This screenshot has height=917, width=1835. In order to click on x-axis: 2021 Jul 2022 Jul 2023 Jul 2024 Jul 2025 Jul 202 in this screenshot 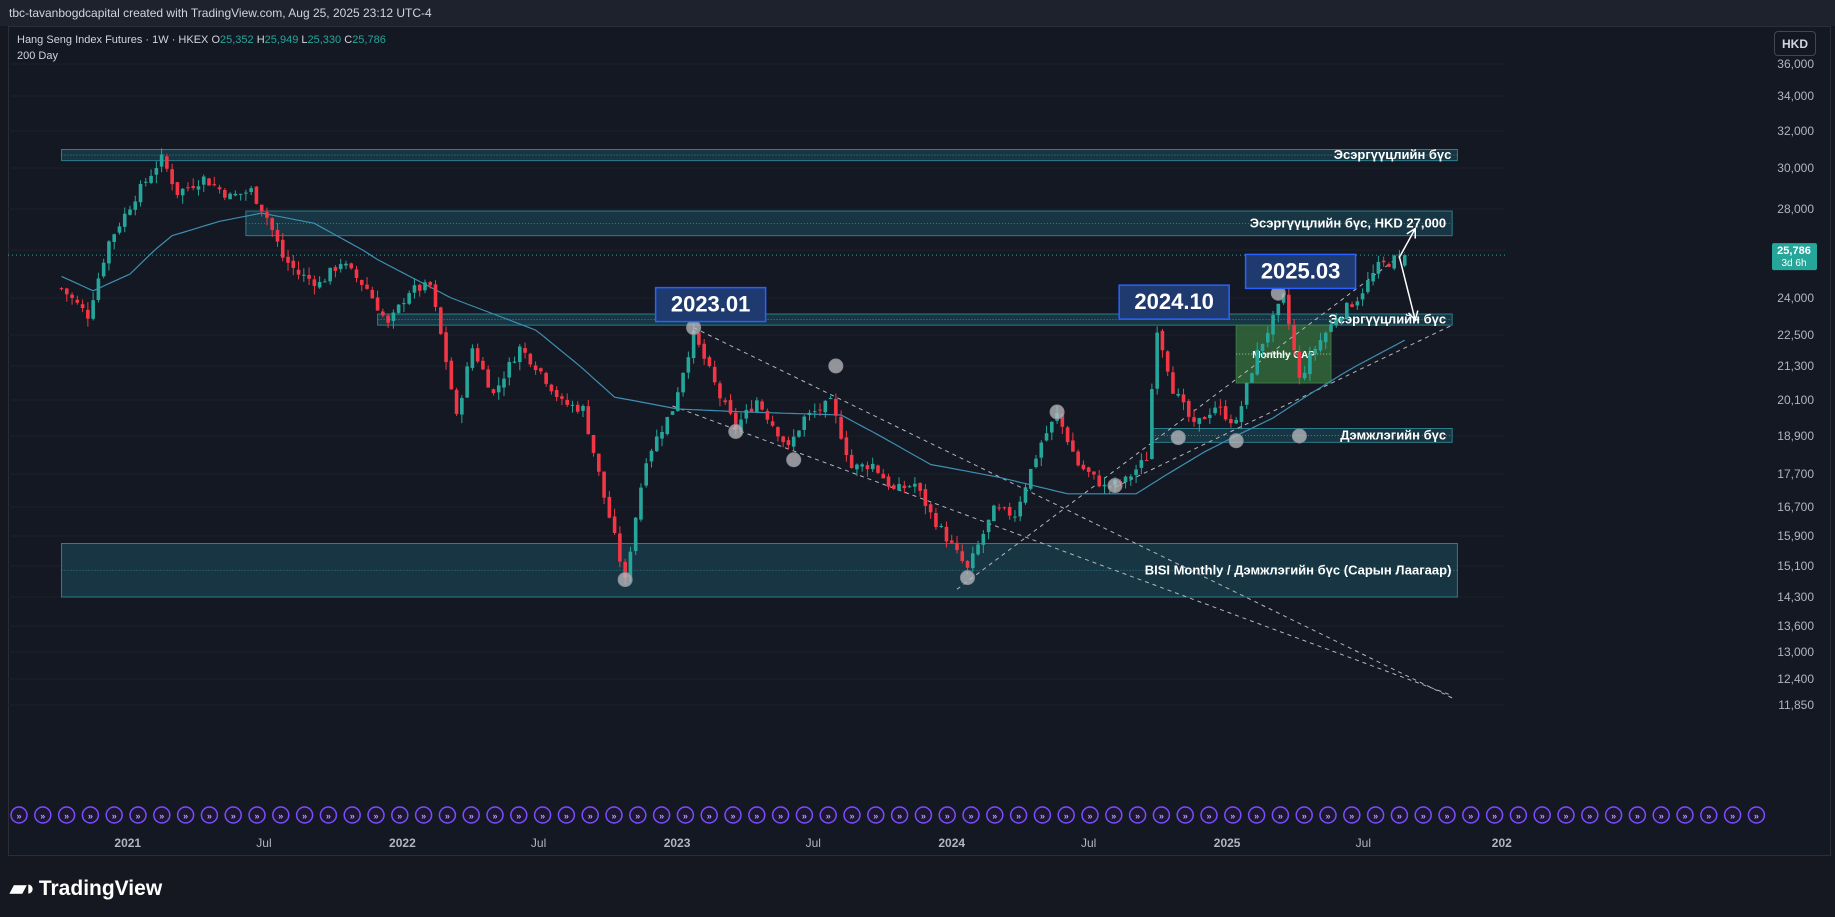, I will do `click(813, 843)`.